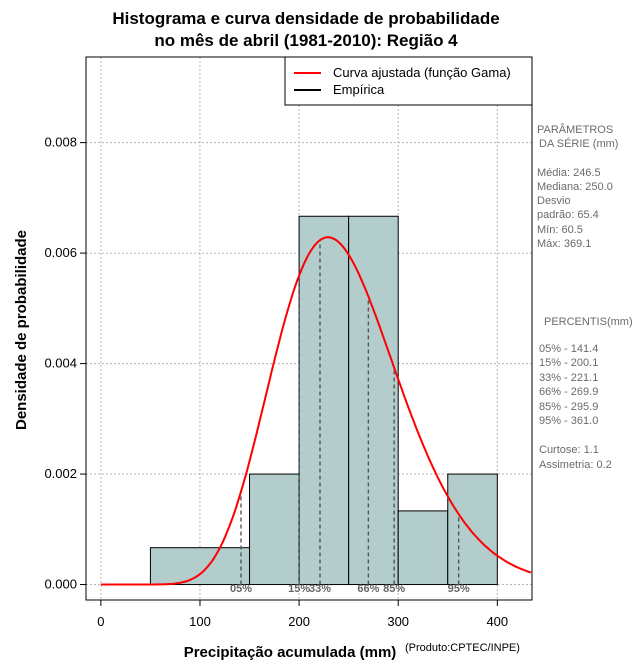 The width and height of the screenshot is (640, 660). What do you see at coordinates (290, 652) in the screenshot?
I see `x-axis-label: Precipitação acumulada (mm)` at bounding box center [290, 652].